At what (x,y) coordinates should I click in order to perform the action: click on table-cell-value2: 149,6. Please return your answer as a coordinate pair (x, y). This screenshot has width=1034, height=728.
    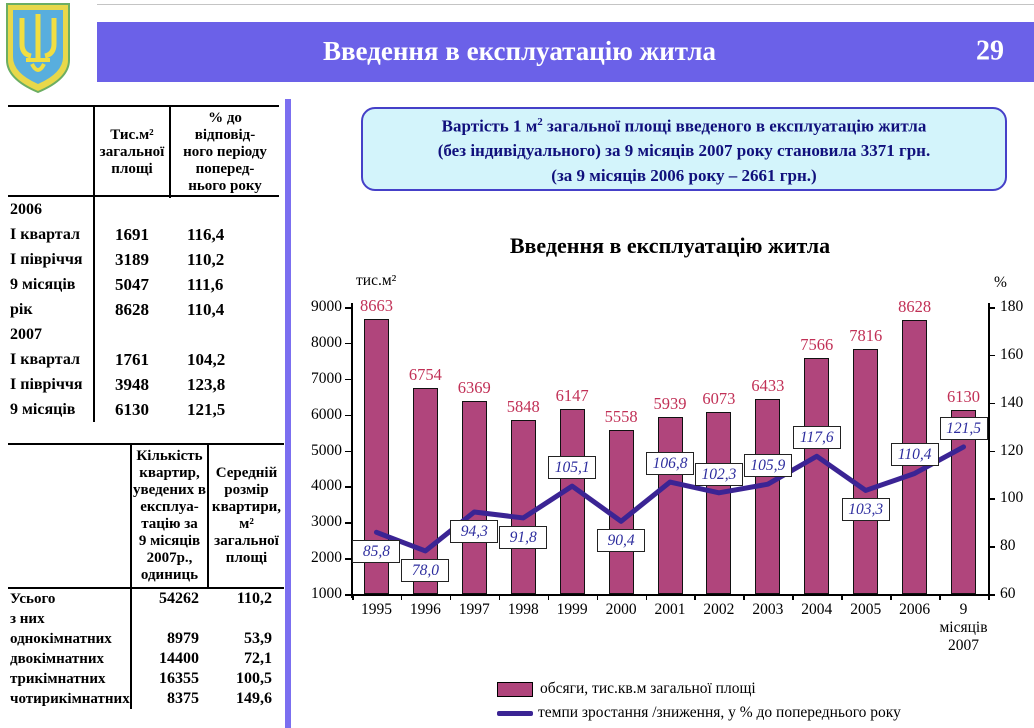
    Looking at the image, I should click on (254, 698).